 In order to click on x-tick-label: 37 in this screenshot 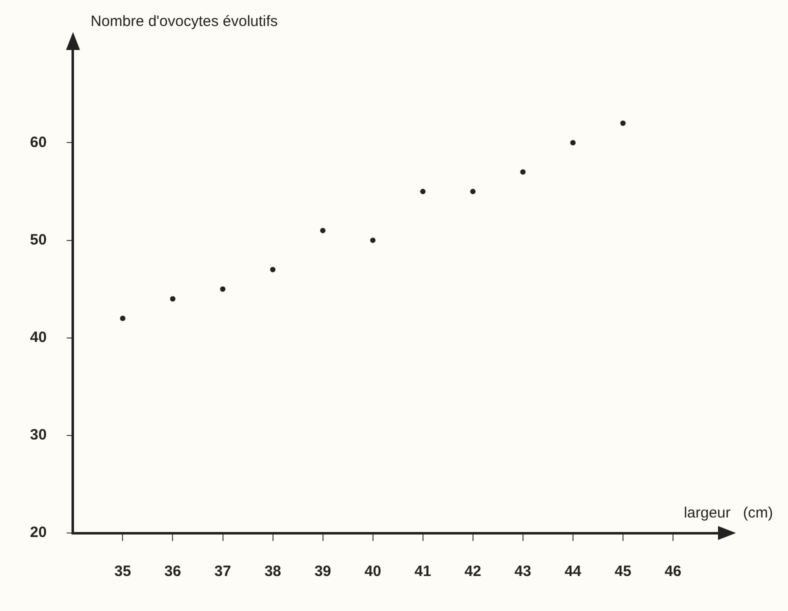, I will do `click(223, 571)`.